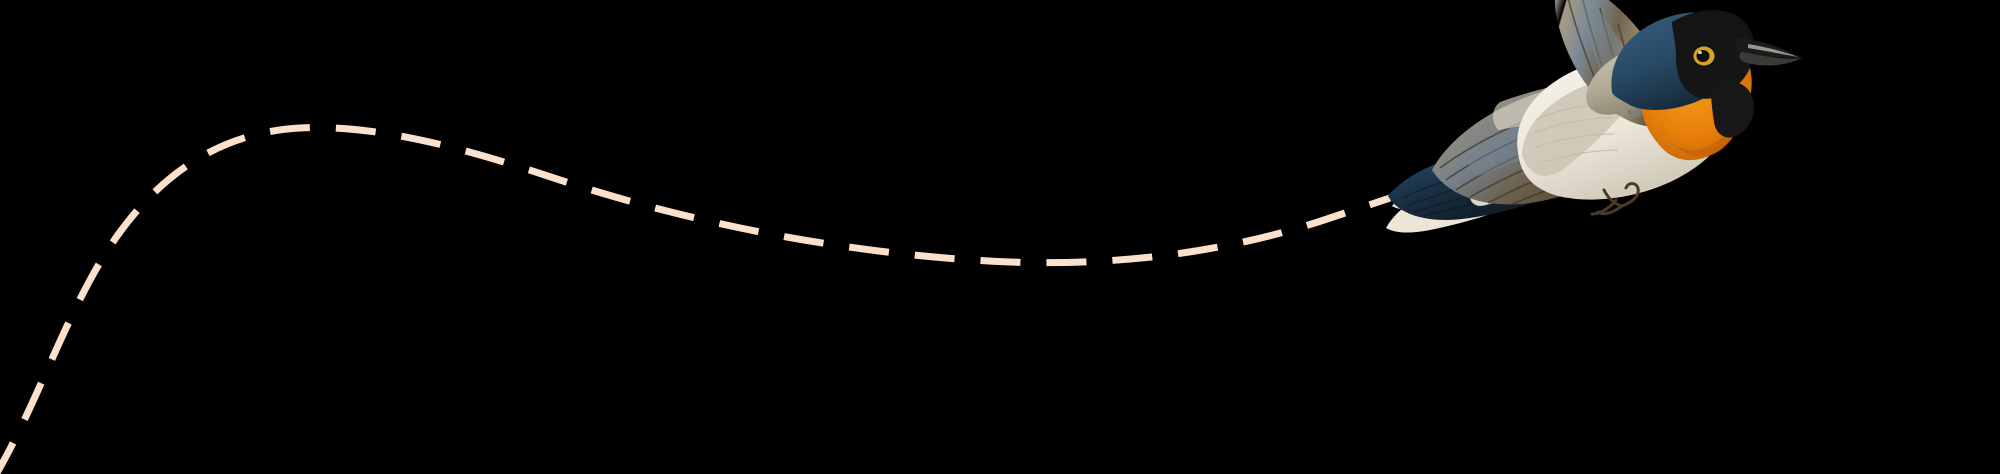  I want to click on foot-leg, so click(1613, 198).